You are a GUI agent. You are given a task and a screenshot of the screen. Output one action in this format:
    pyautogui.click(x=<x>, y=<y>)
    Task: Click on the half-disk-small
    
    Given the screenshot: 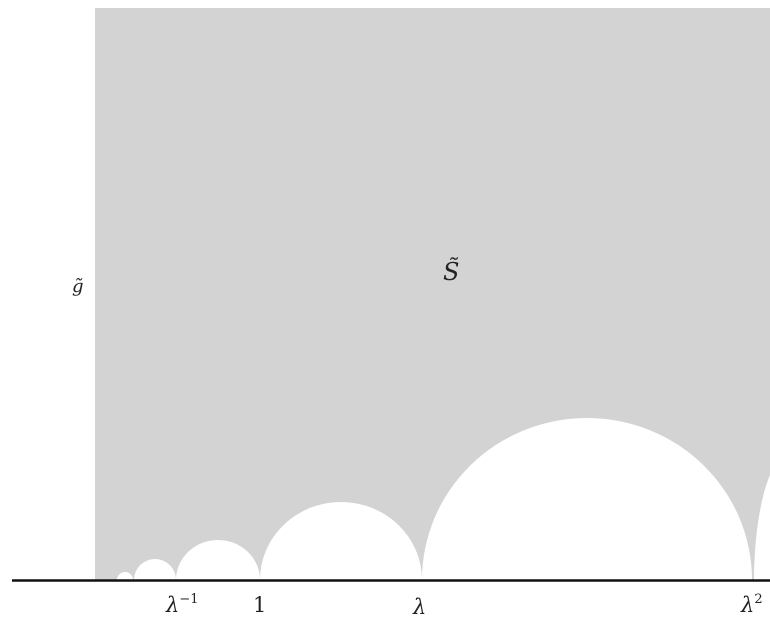 What is the action you would take?
    pyautogui.click(x=155, y=569)
    